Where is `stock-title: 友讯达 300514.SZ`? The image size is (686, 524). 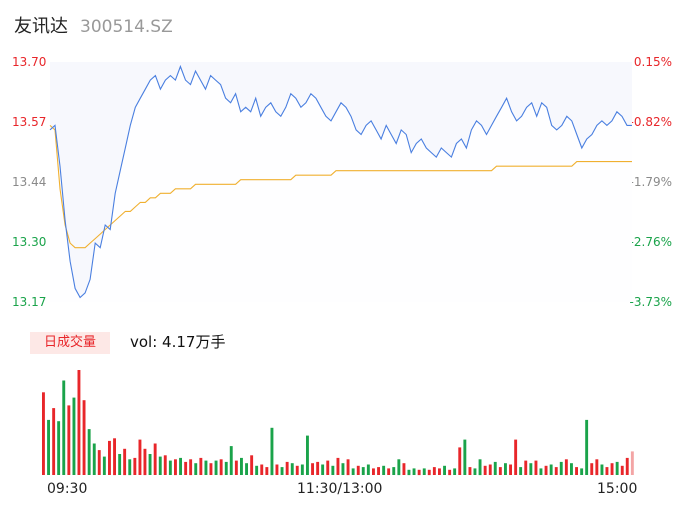
stock-title: 友讯达 300514.SZ is located at coordinates (93, 25).